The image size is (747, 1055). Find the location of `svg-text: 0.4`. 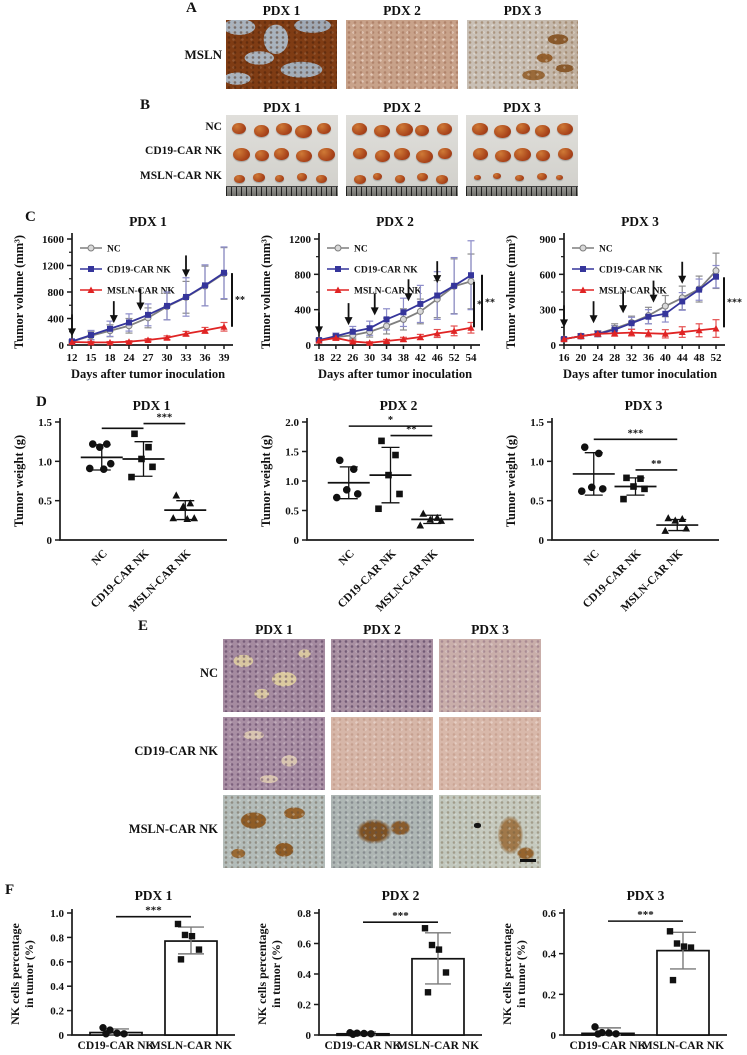

svg-text: 0.4 is located at coordinates (304, 975).